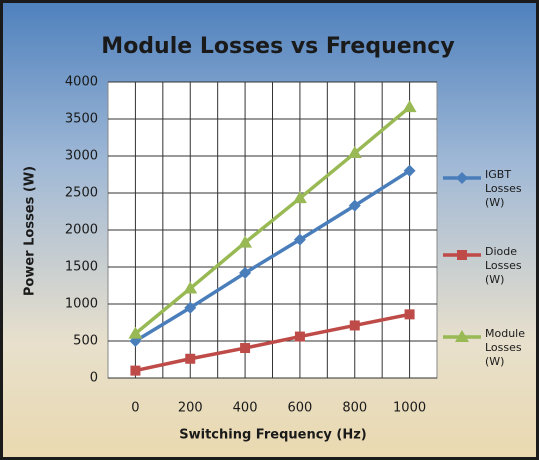  Describe the element at coordinates (81, 304) in the screenshot. I see `y-tick-label: 1000` at that location.